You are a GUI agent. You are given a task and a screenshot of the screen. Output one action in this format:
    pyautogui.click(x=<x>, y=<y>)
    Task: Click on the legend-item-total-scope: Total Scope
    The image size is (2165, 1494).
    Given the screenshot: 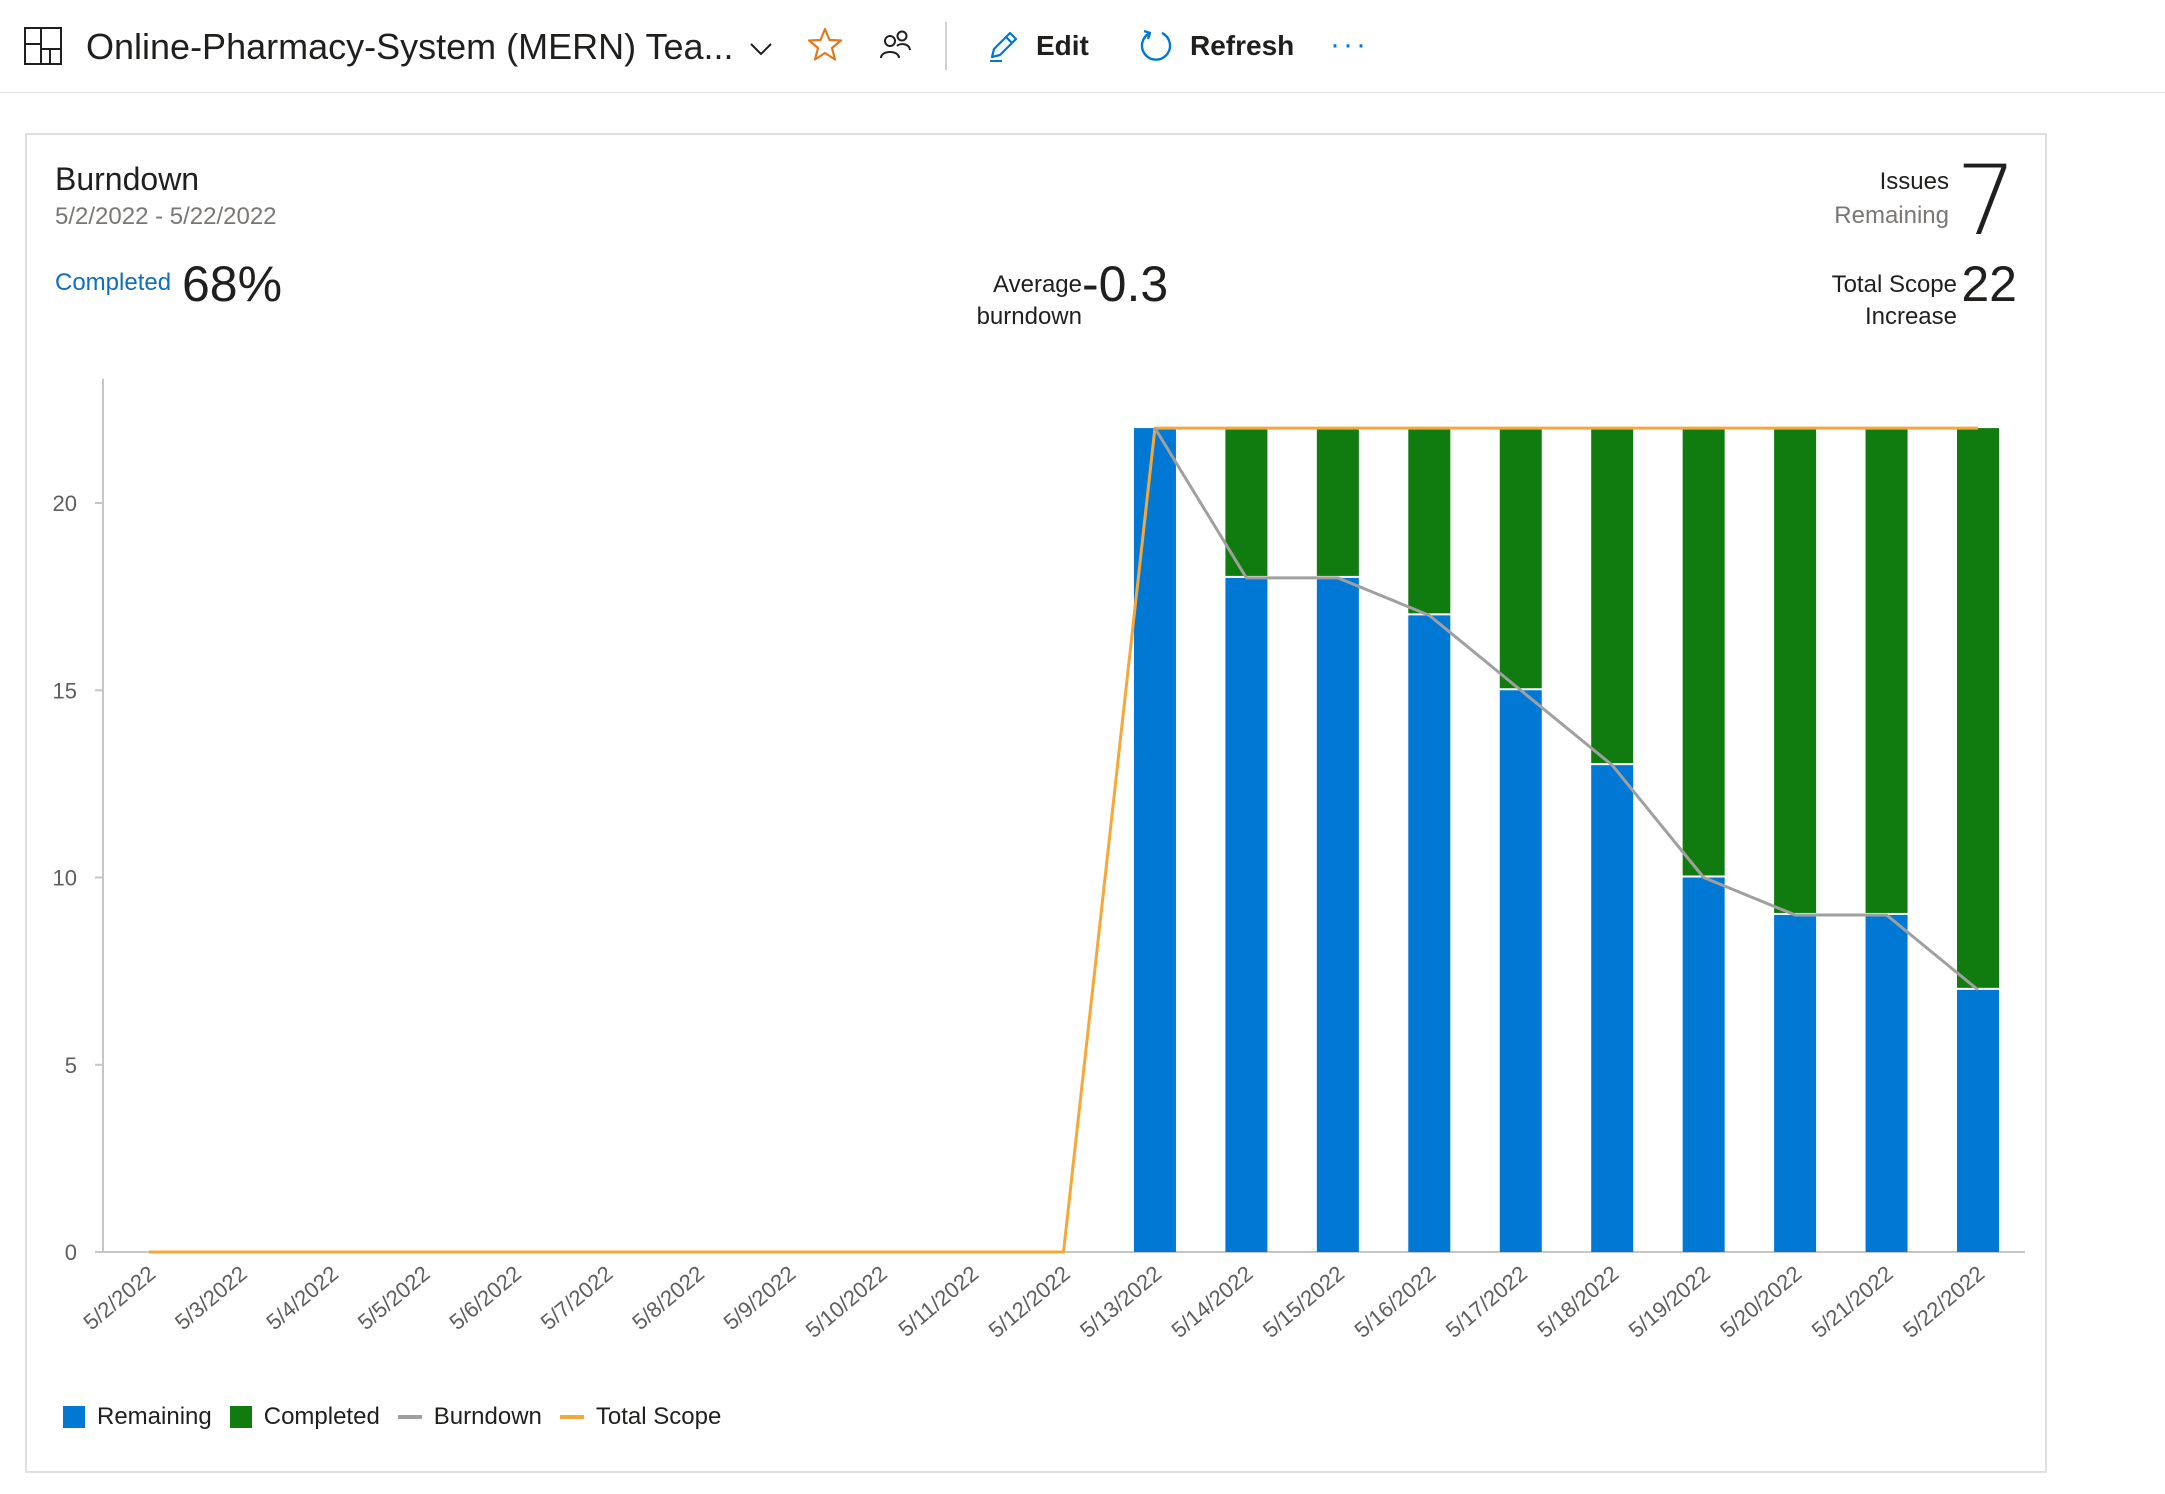 What is the action you would take?
    pyautogui.click(x=640, y=1417)
    